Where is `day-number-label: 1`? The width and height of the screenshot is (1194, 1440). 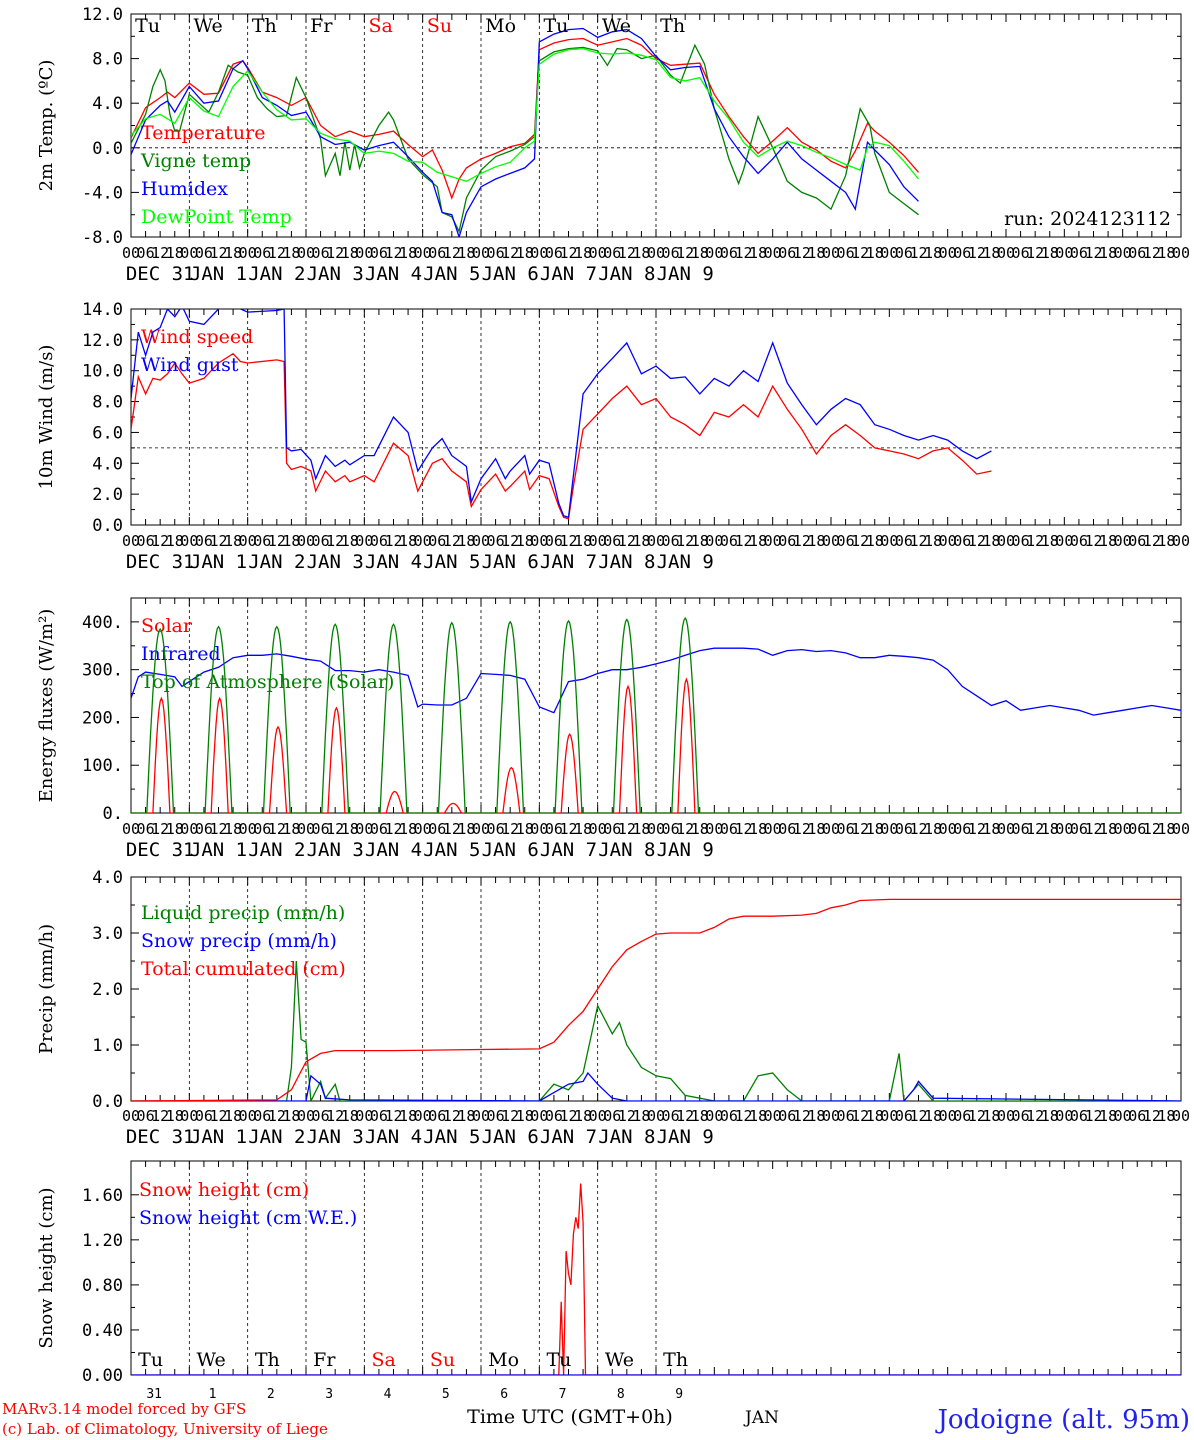 day-number-label: 1 is located at coordinates (213, 1394).